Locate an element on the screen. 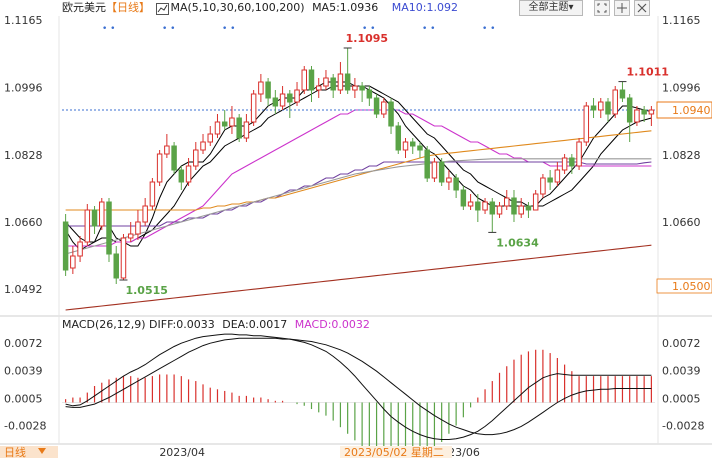  theme-dropdown-button: 全部主题▾ is located at coordinates (551, 8).